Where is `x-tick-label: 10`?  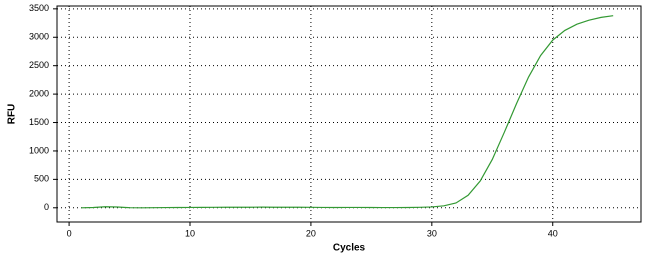
x-tick-label: 10 is located at coordinates (190, 233).